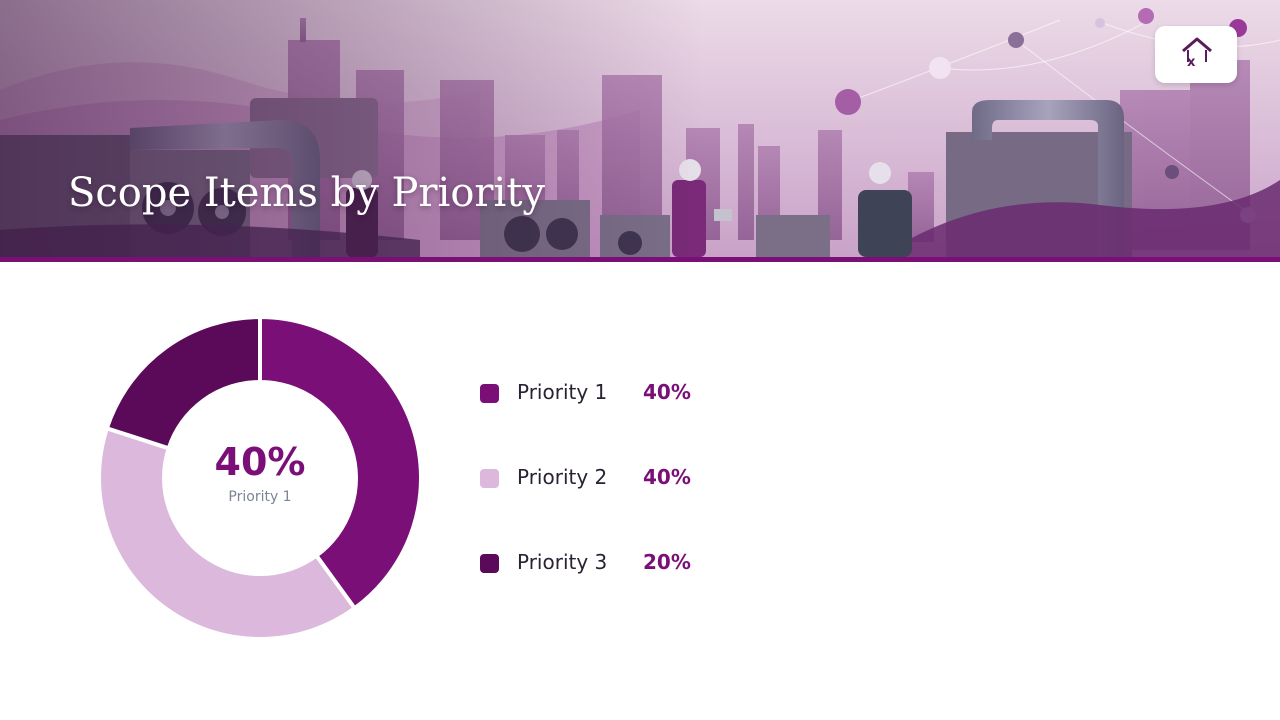 The image size is (1280, 720). What do you see at coordinates (562, 477) in the screenshot?
I see `legend-label: Priority 2` at bounding box center [562, 477].